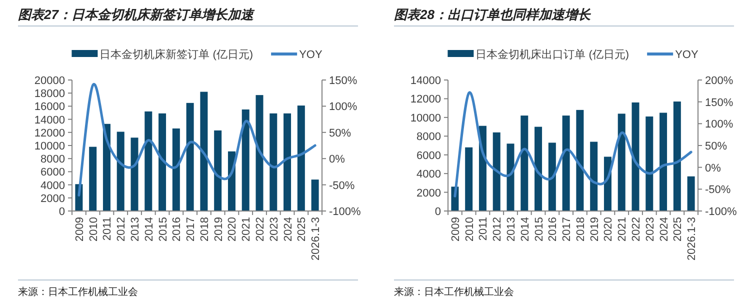  What do you see at coordinates (177, 54) in the screenshot?
I see `legend-label: 日本金切机床新签订单 (亿日元)` at bounding box center [177, 54].